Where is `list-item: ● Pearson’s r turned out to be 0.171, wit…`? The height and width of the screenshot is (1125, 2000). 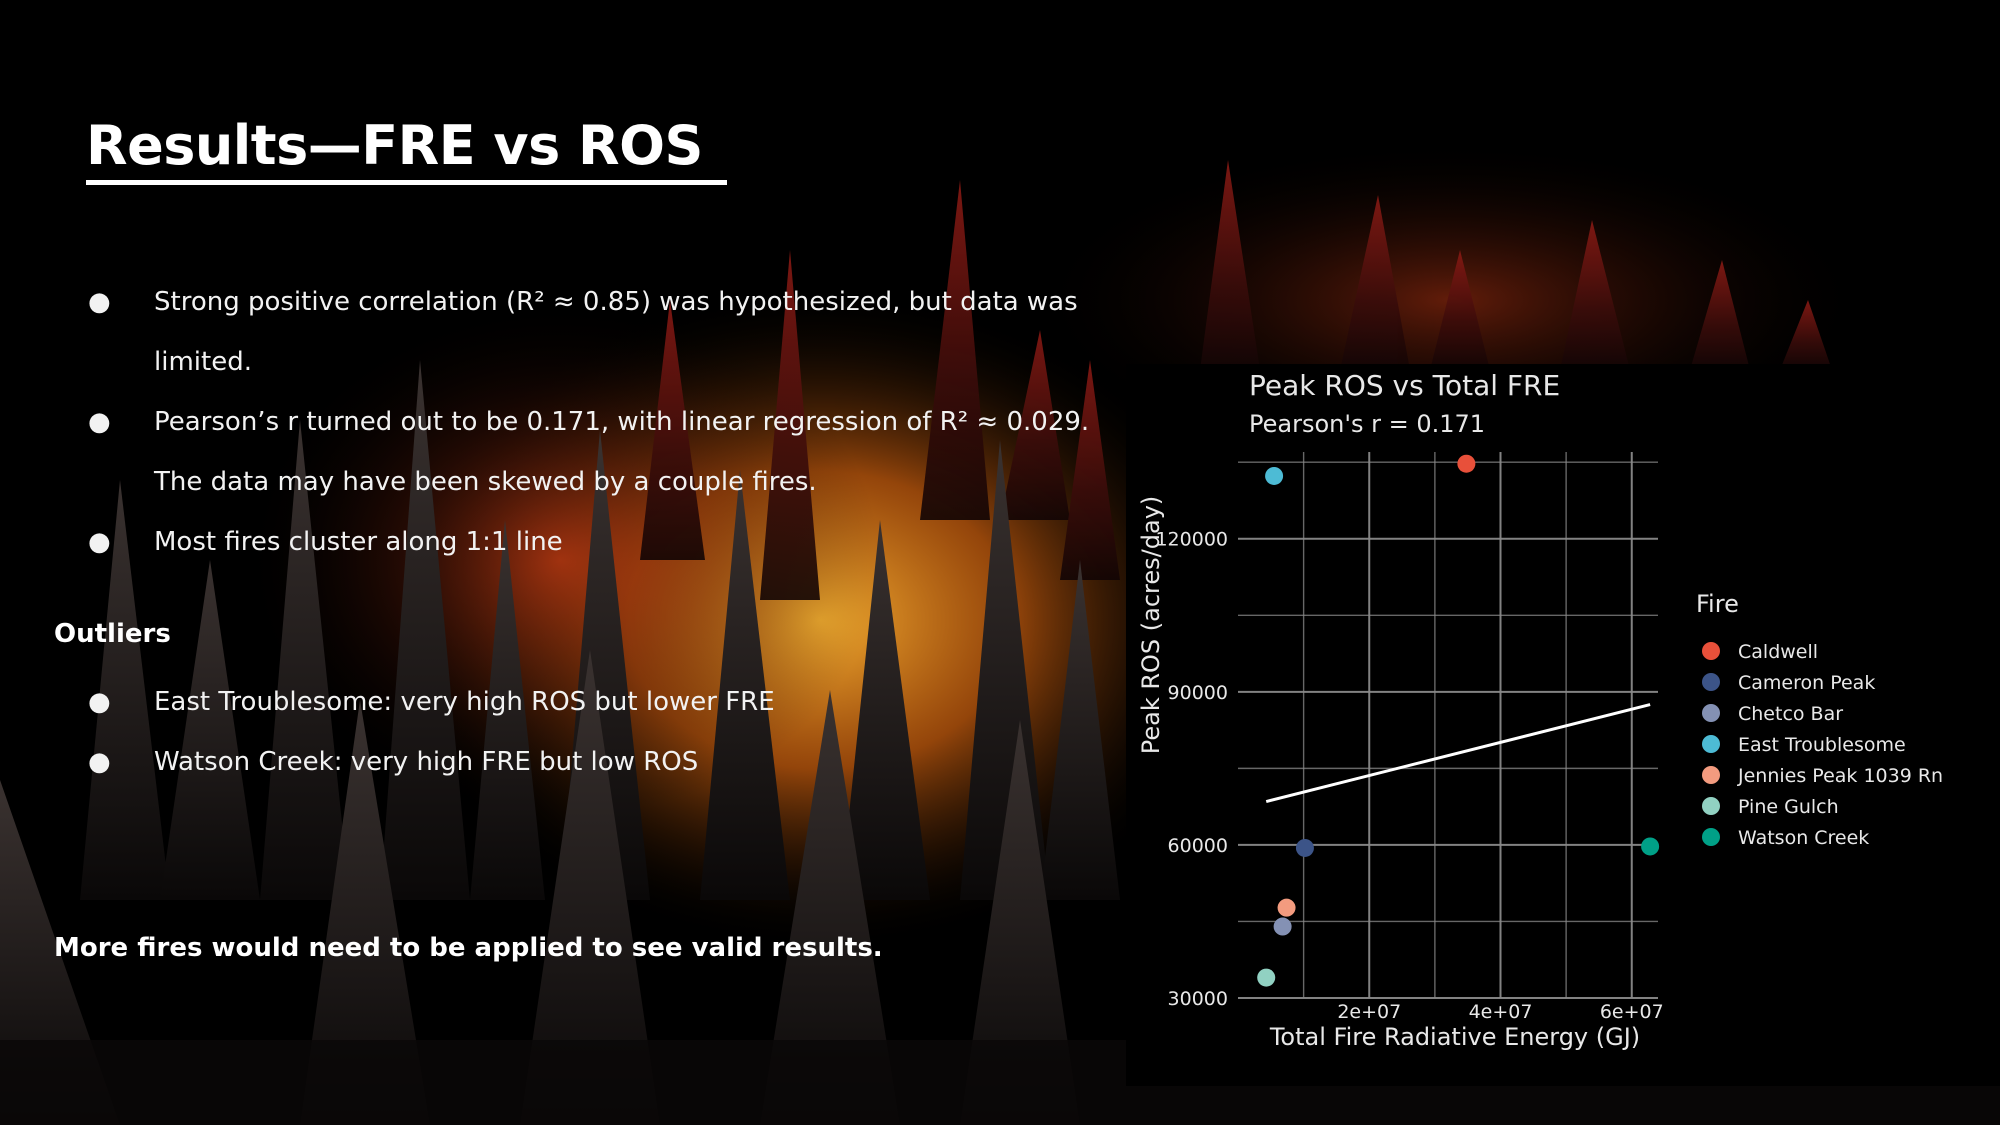
list-item: ● Pearson’s r turned out to be 0.171, wit… is located at coordinates (591, 452).